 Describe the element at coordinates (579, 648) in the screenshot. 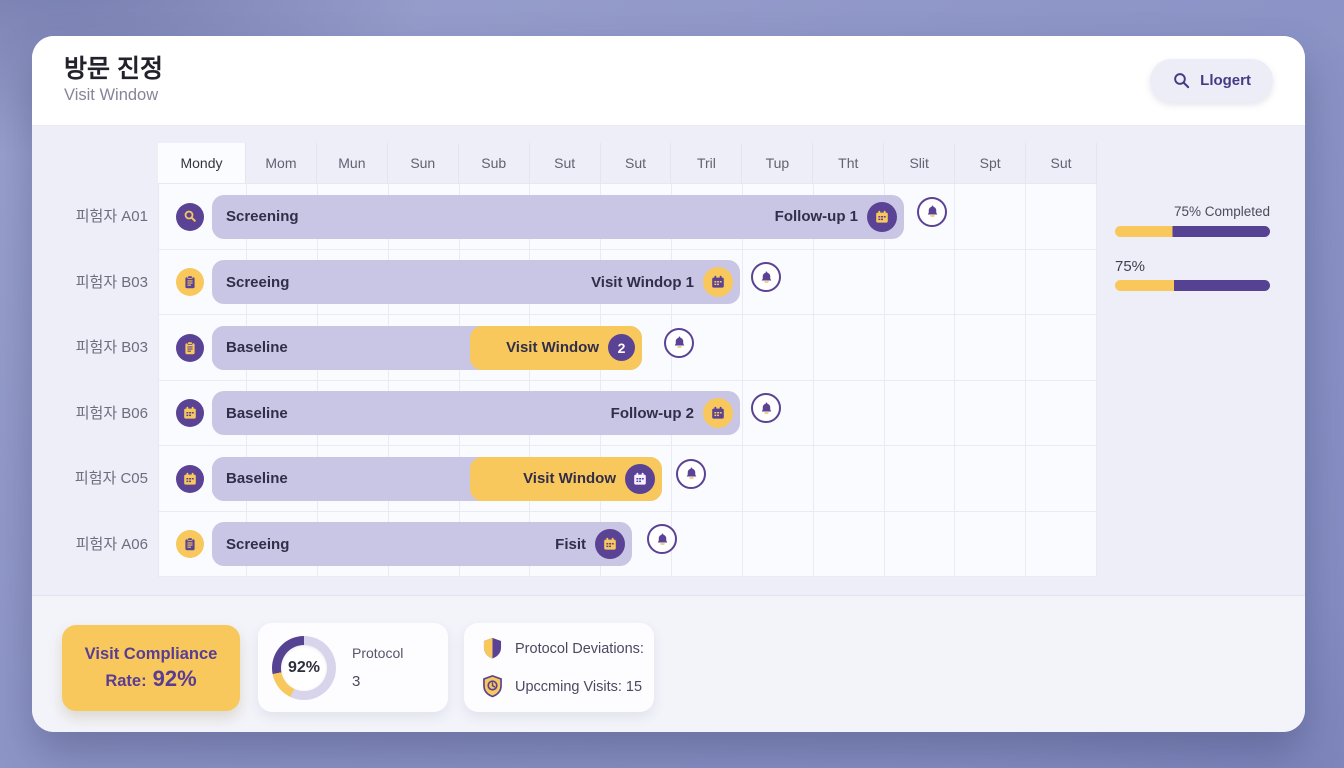

I see `deviations-label: Protocol Deviations:` at that location.